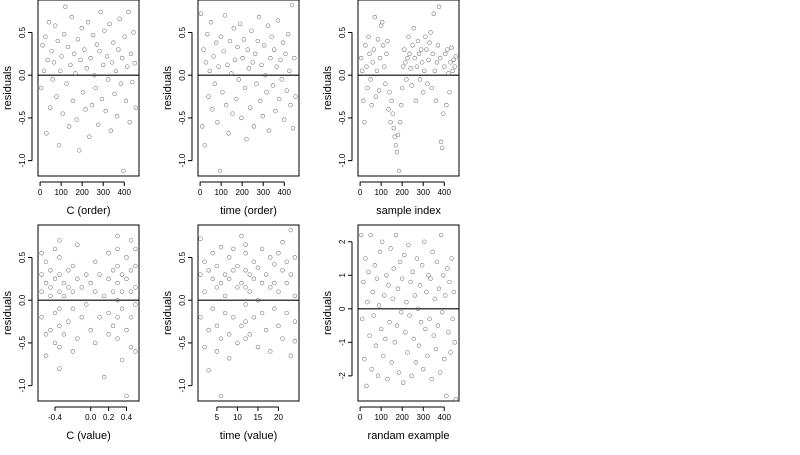  I want to click on x-axis-title: time (order), so click(248, 211).